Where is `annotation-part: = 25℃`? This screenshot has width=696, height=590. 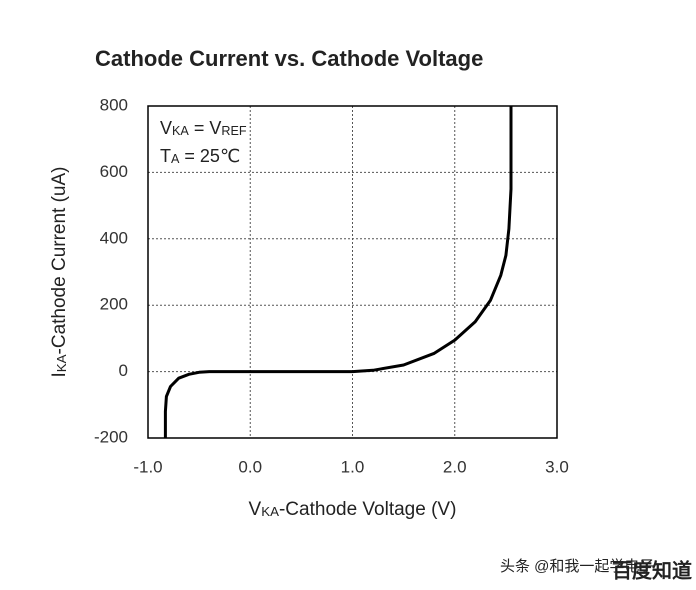
annotation-part: = 25℃ is located at coordinates (209, 156).